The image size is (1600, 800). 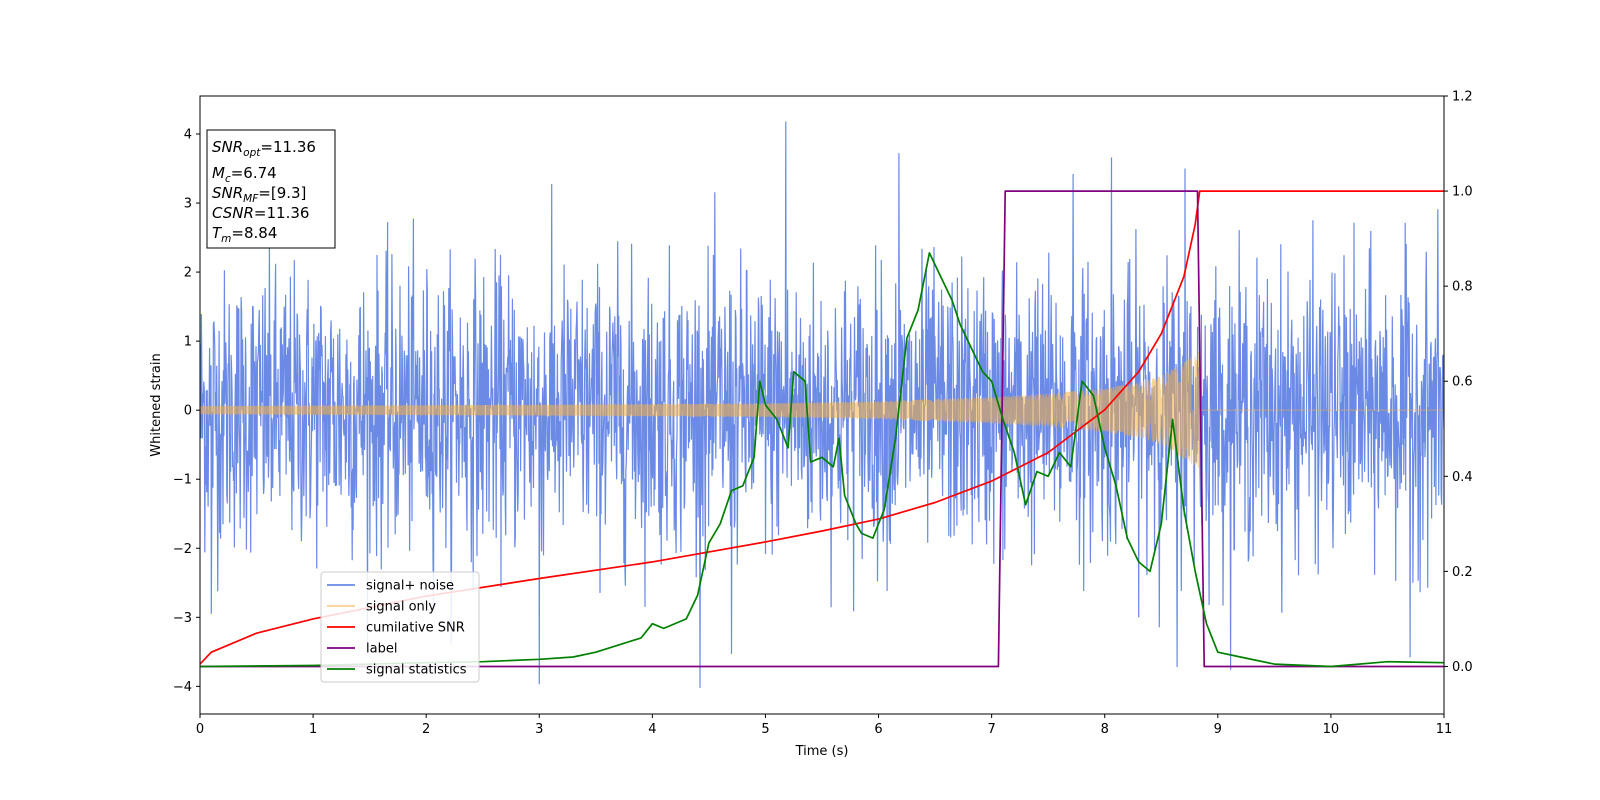 I want to click on y-right-tick-label: 1.2, so click(x=1462, y=97).